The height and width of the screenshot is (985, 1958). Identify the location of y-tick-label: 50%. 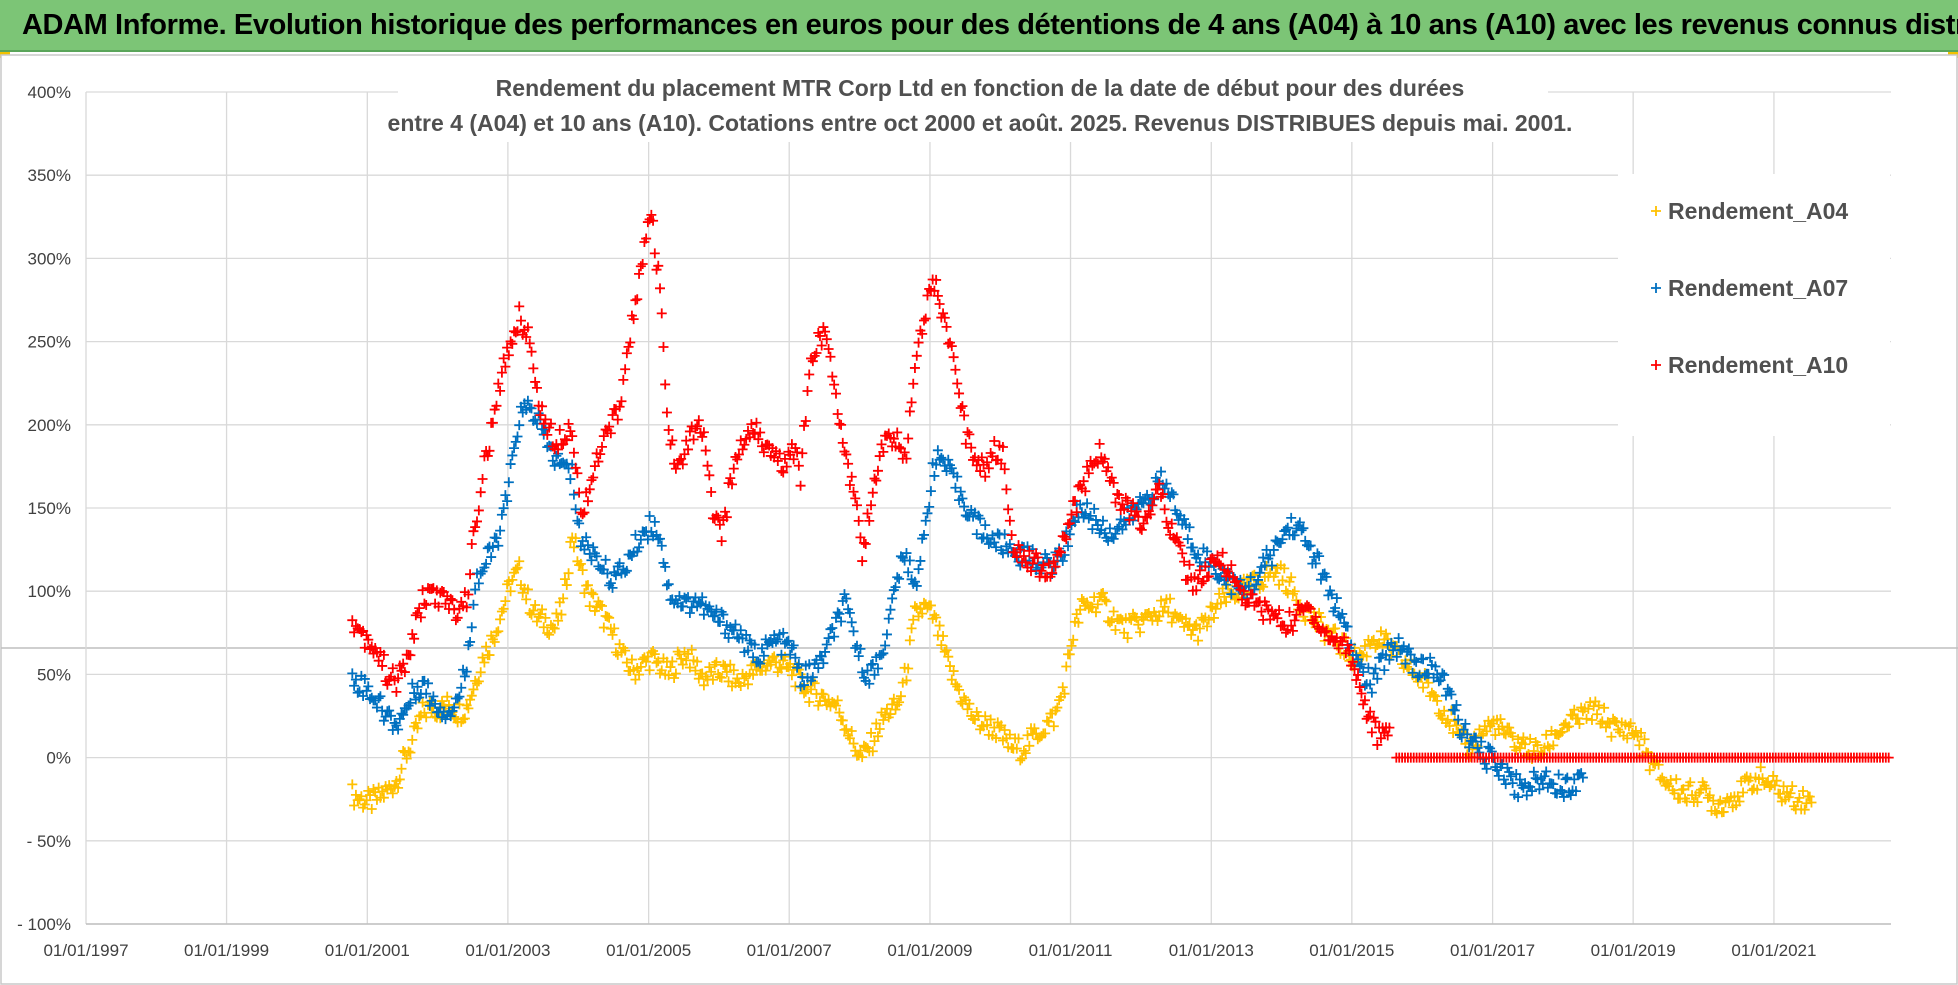
(54, 674).